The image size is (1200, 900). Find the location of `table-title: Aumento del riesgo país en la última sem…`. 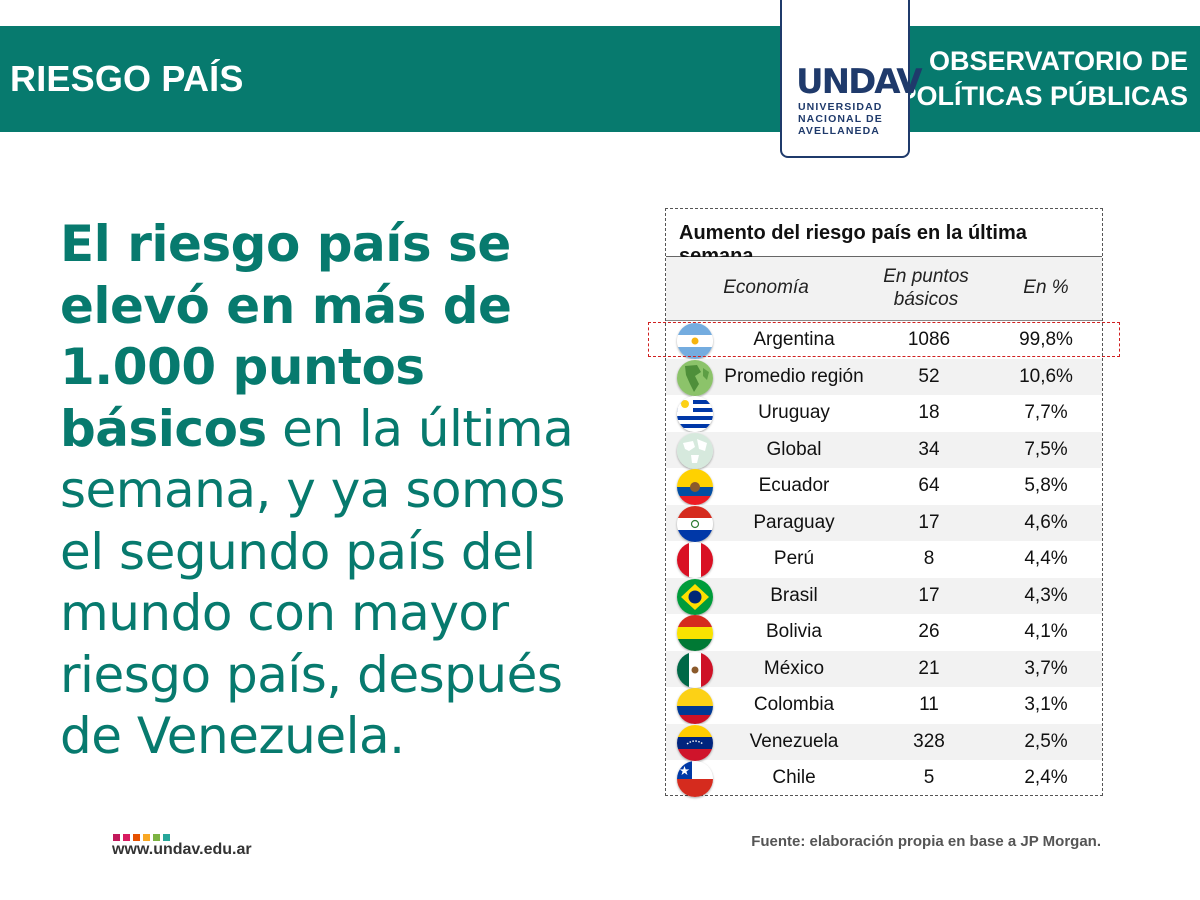

table-title: Aumento del riesgo país en la última sem… is located at coordinates (884, 238).